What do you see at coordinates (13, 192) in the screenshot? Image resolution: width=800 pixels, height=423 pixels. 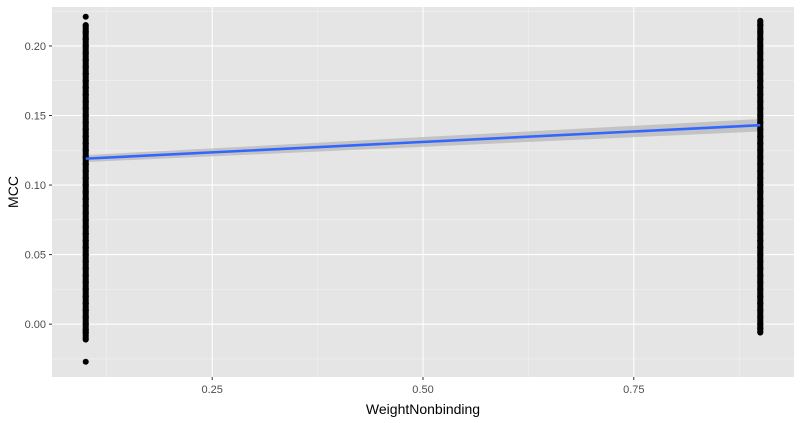 I see `y-axis-title: MCC` at bounding box center [13, 192].